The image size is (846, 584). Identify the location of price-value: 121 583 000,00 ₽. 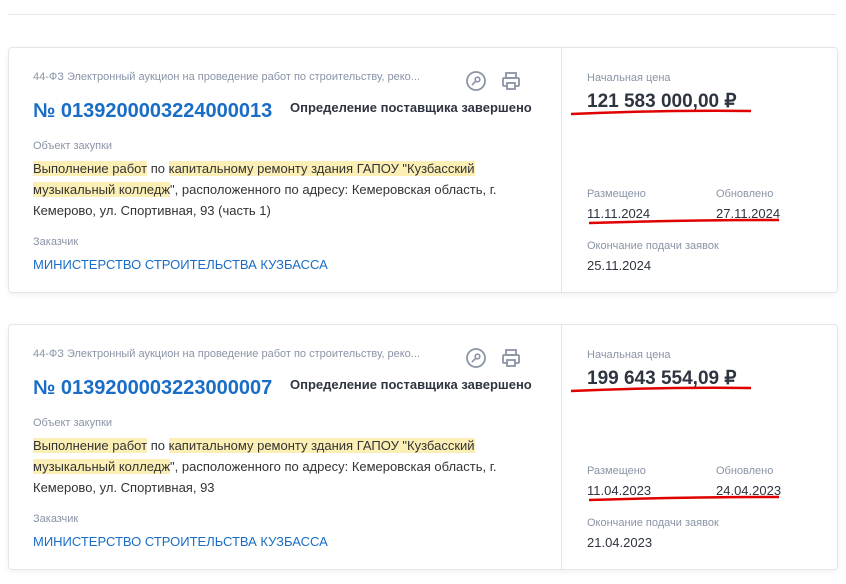
(662, 101).